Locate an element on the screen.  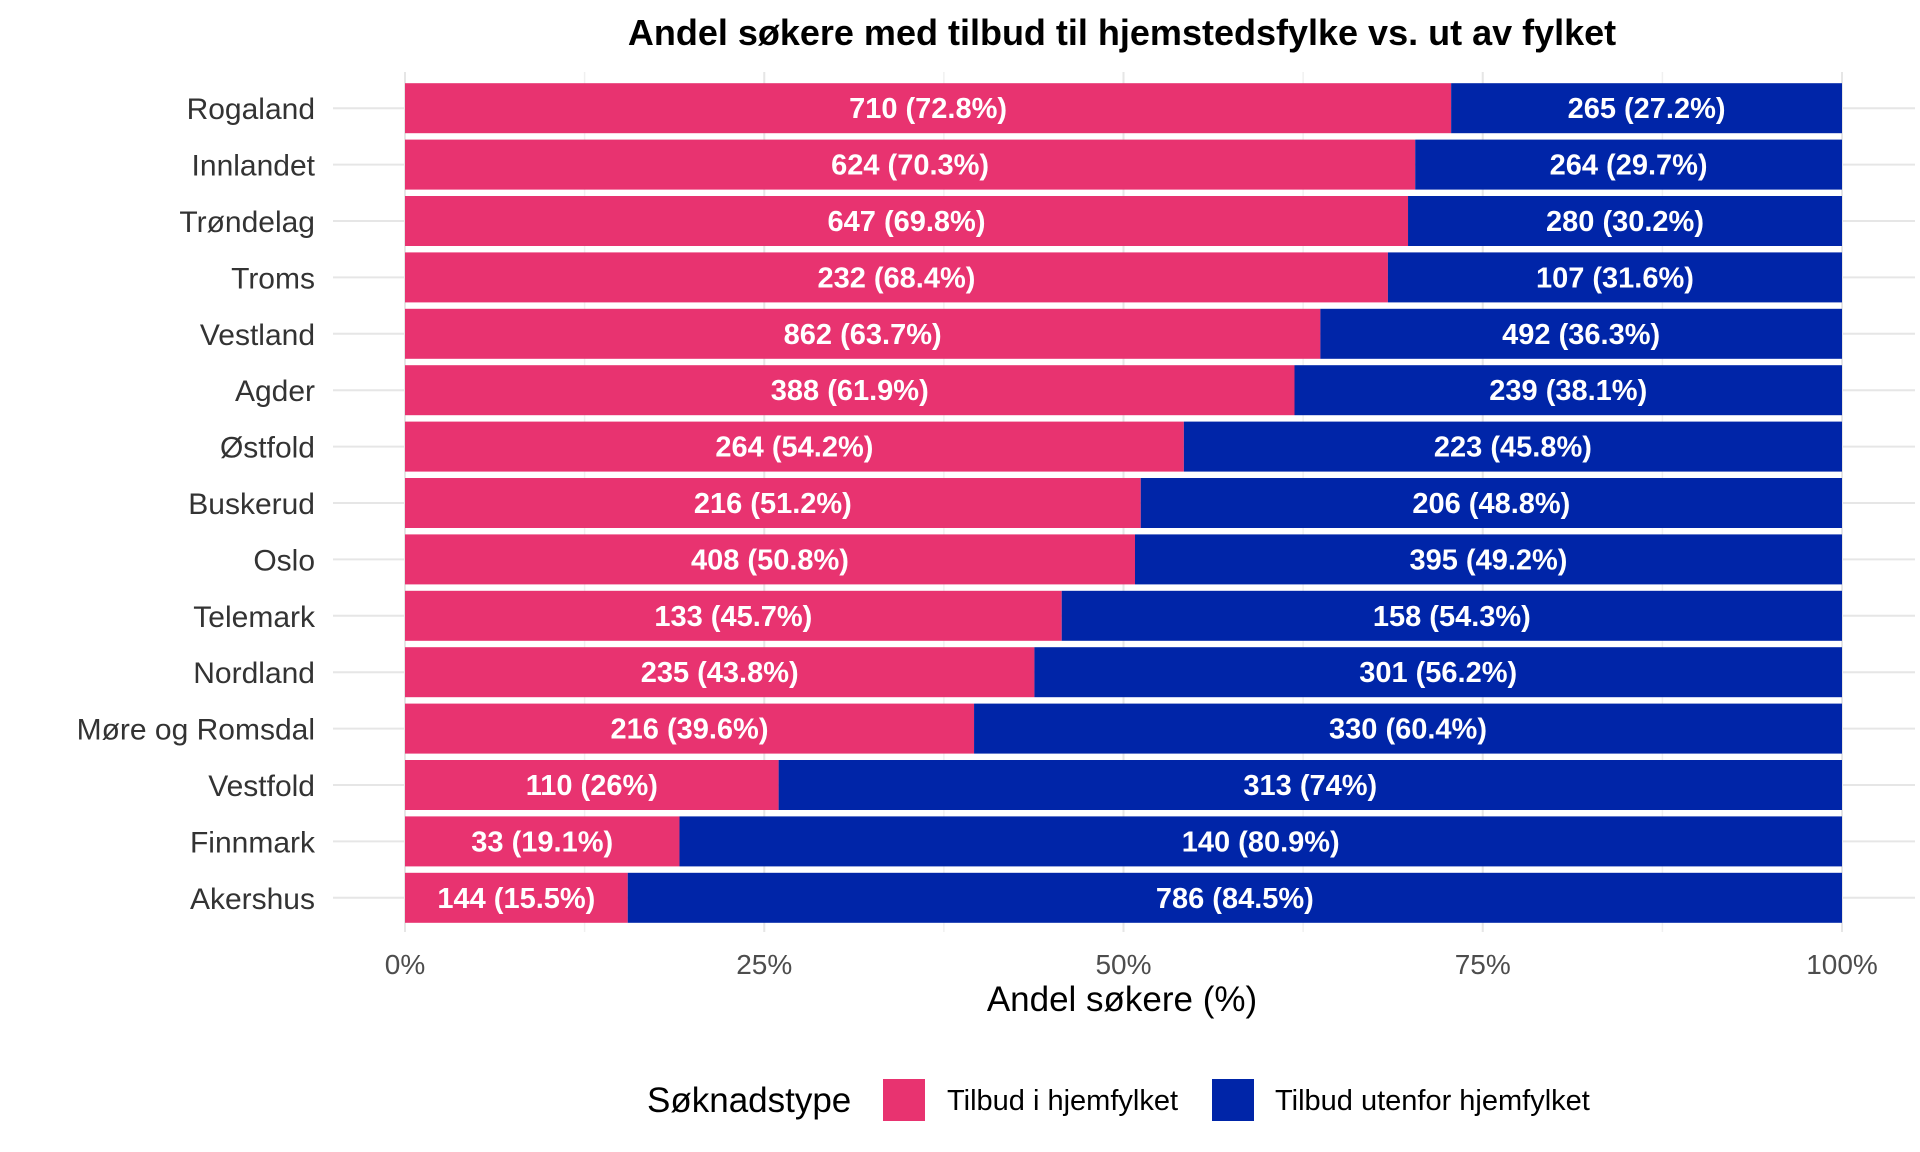
bar-value-label: 395 (49.2%) is located at coordinates (1488, 560).